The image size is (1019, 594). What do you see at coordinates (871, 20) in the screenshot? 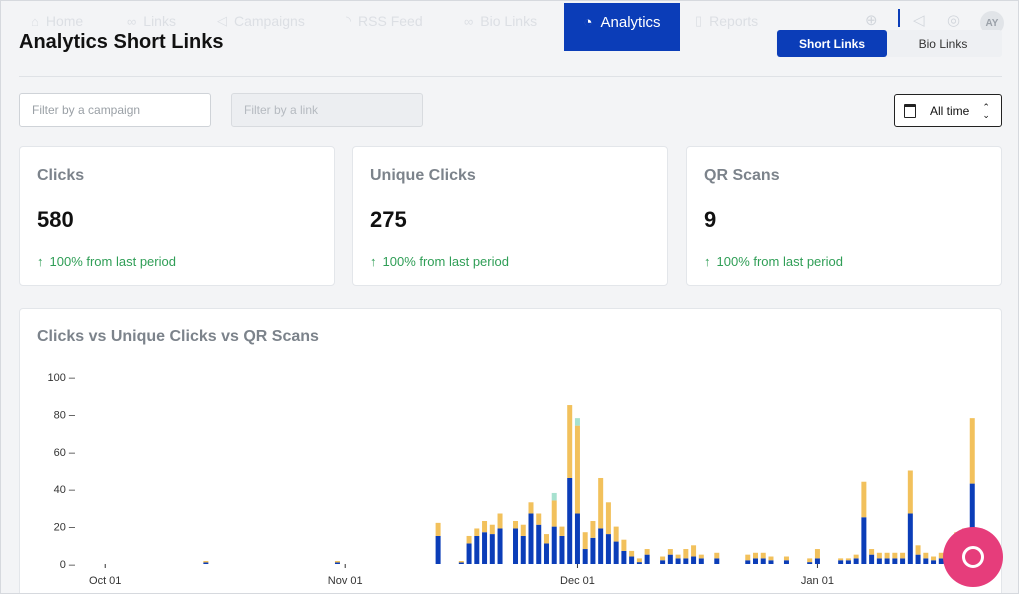
I see `add-icon: ⊕` at bounding box center [871, 20].